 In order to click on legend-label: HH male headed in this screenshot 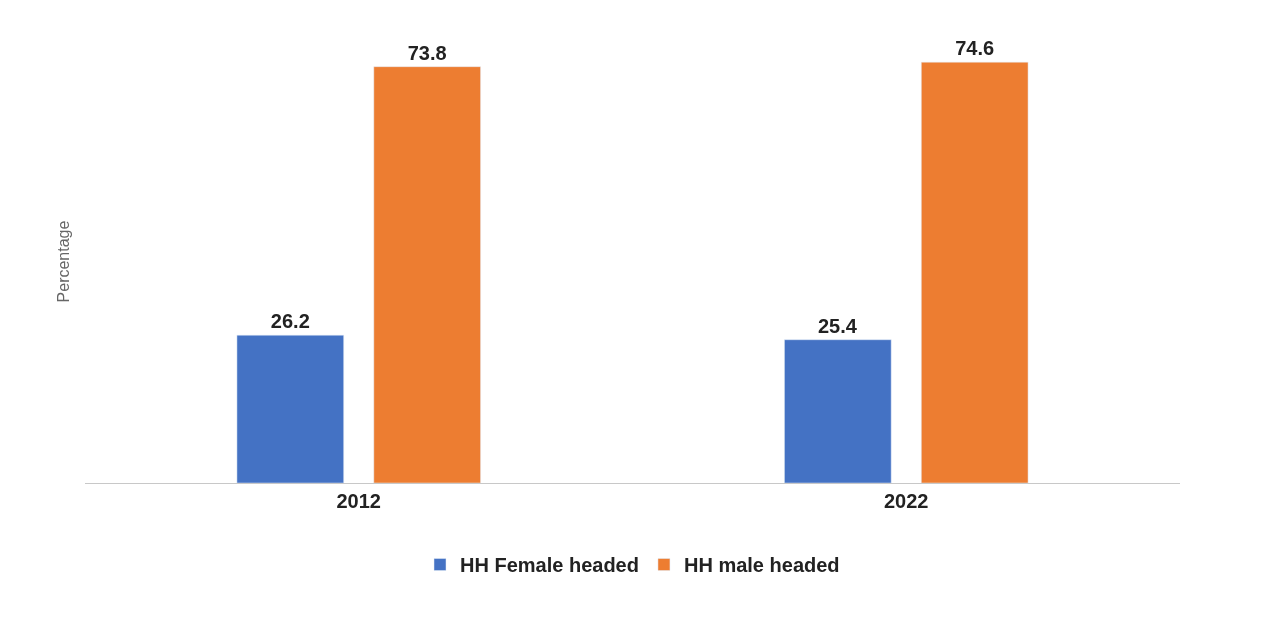, I will do `click(761, 565)`.